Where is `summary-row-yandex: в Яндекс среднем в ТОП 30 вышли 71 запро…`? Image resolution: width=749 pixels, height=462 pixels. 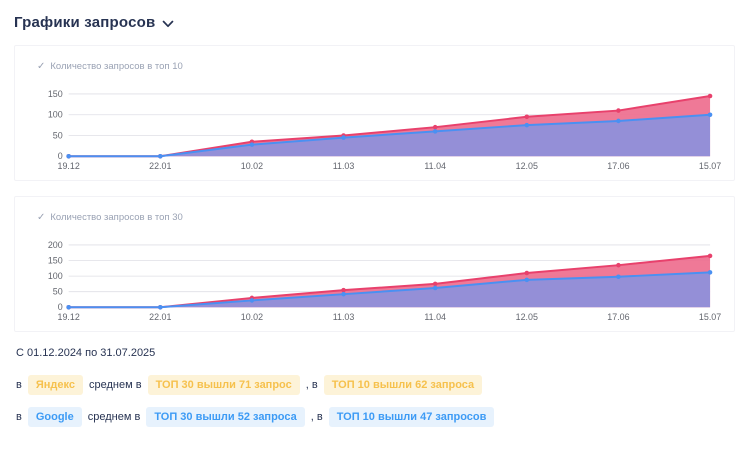
summary-row-yandex: в Яндекс среднем в ТОП 30 вышли 71 запро… is located at coordinates (375, 385).